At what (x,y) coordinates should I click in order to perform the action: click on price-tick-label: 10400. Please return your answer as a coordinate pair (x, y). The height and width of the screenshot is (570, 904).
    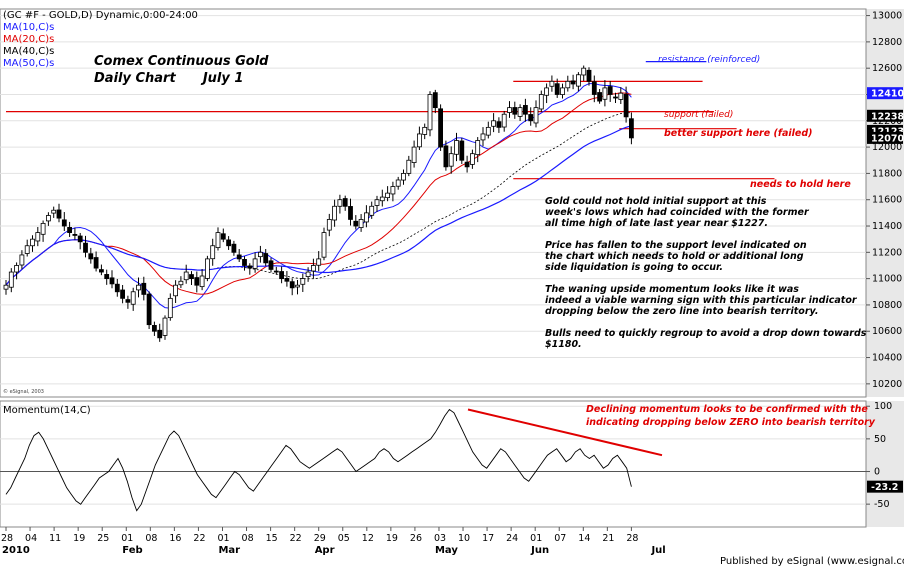
    Looking at the image, I should click on (887, 358).